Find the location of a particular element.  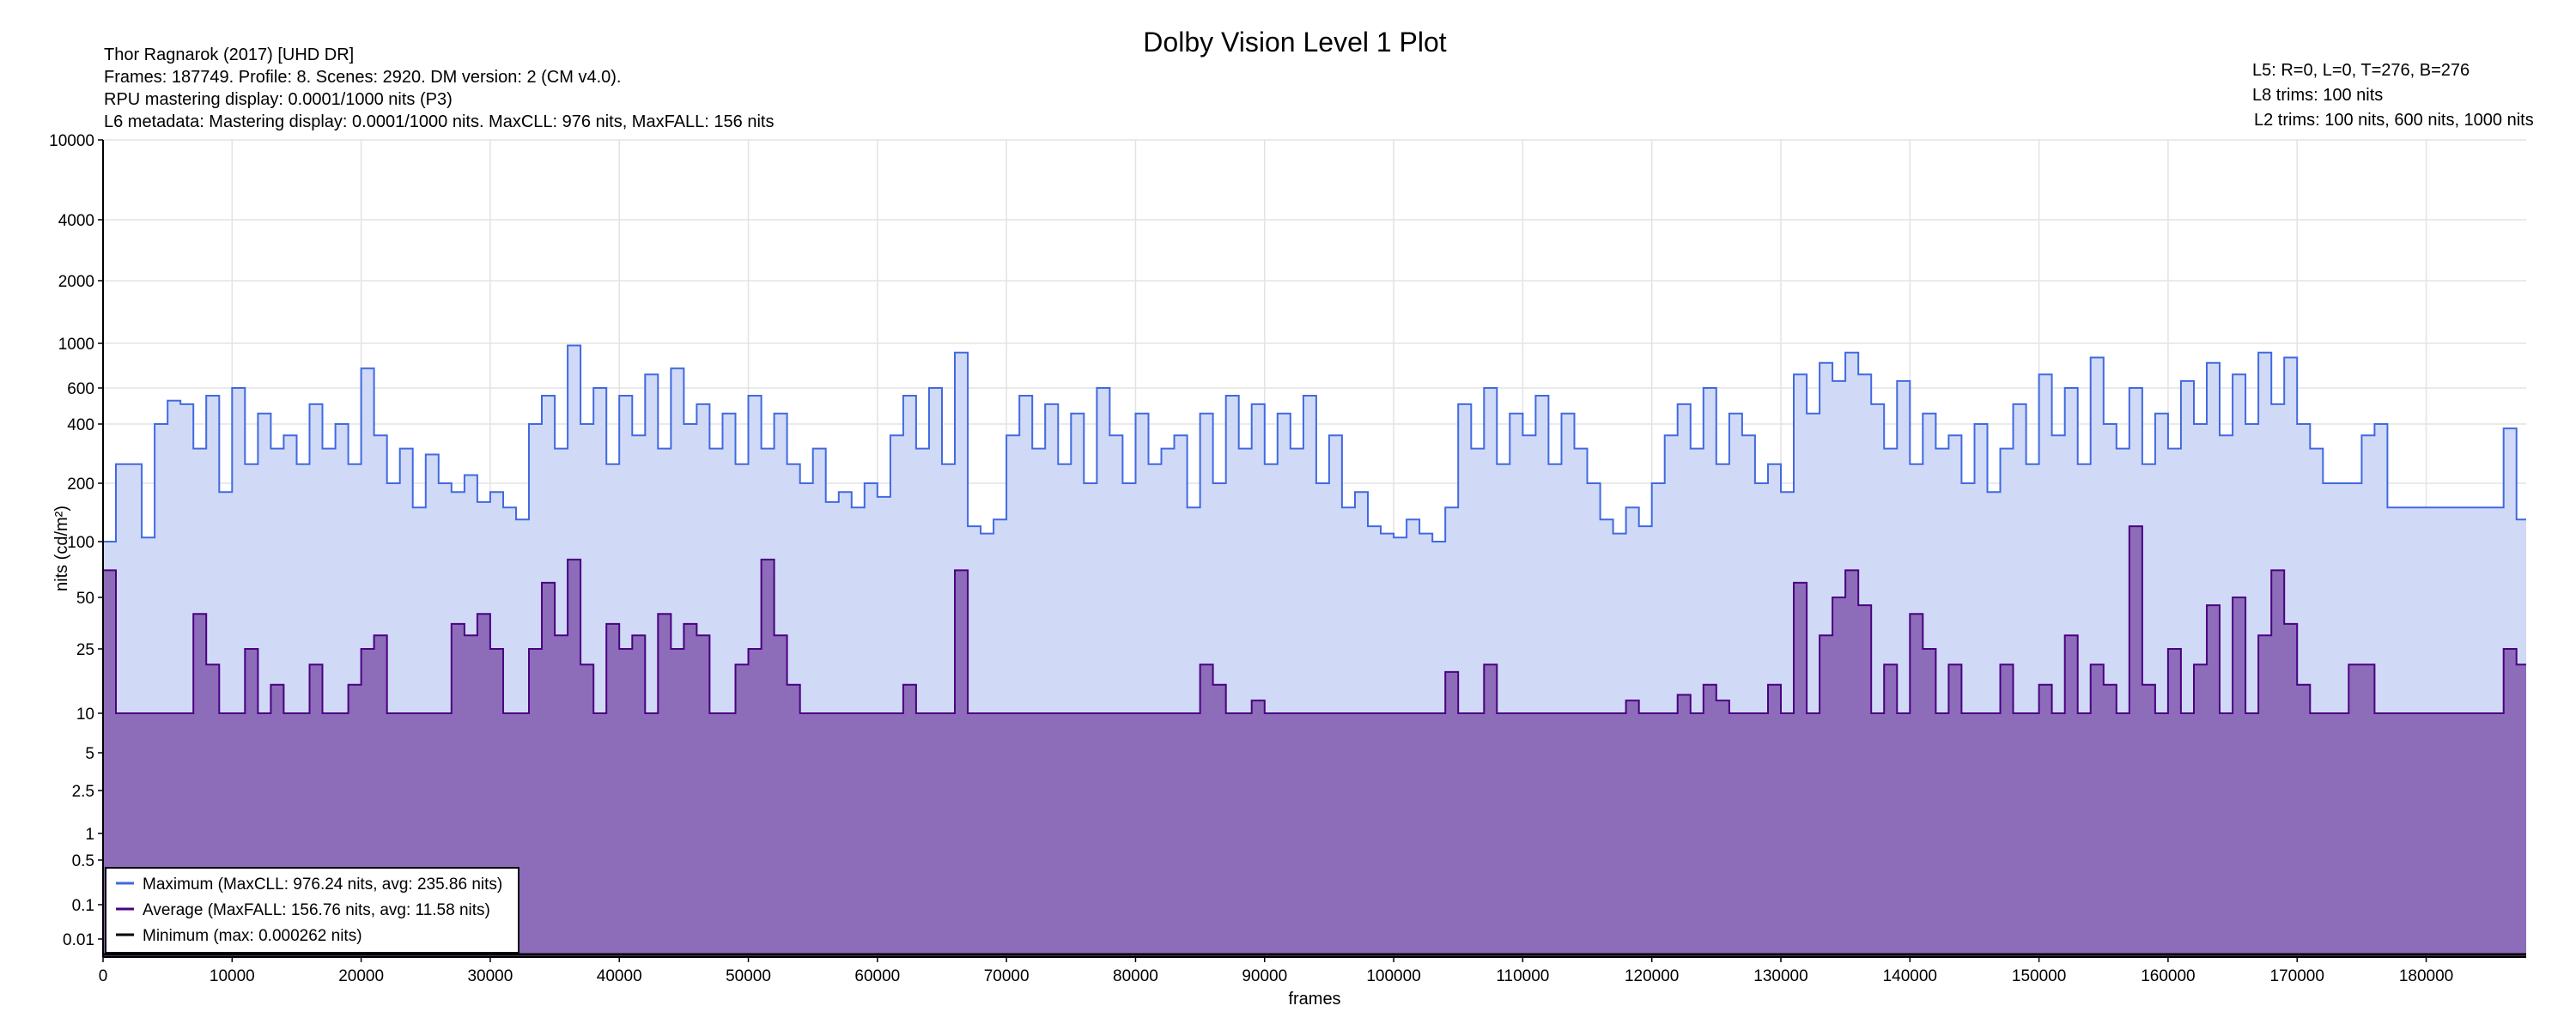

x-tick-label: 80000 is located at coordinates (1135, 976).